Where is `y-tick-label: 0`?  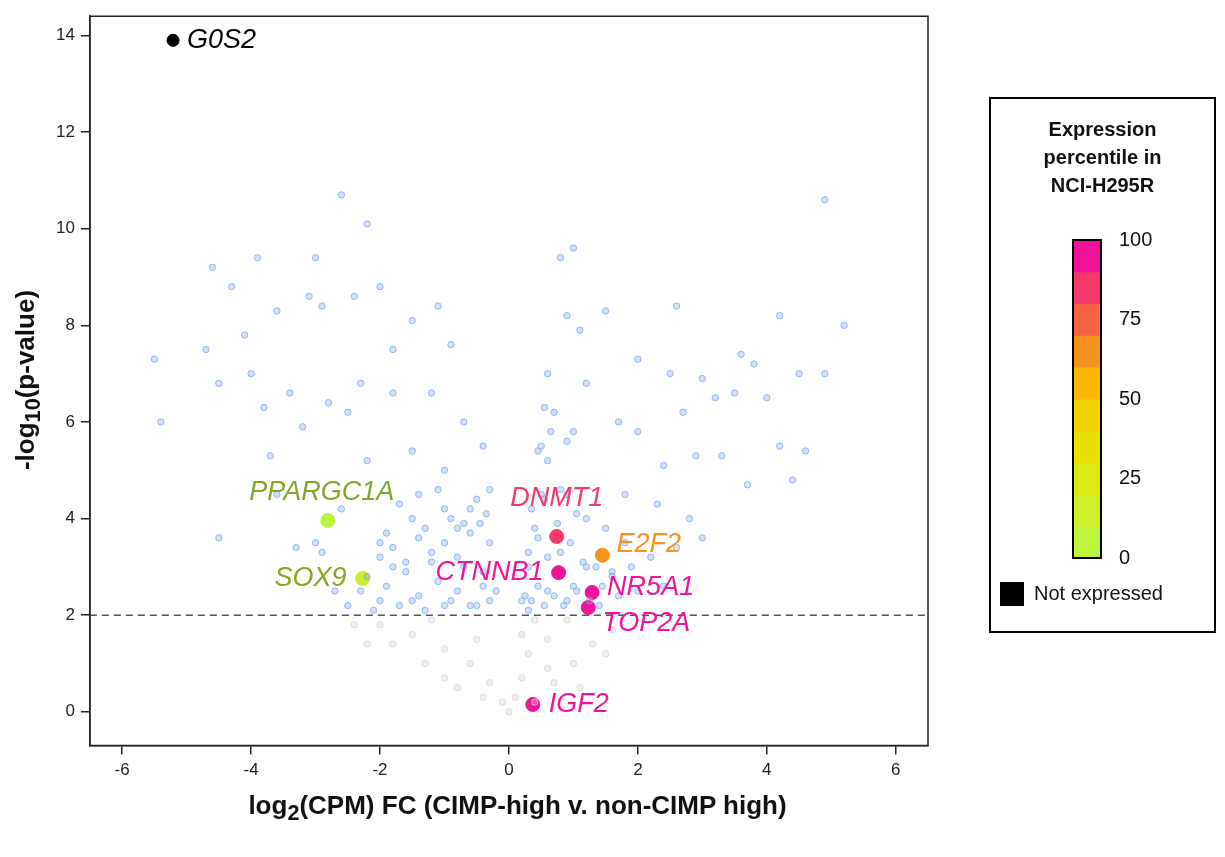
y-tick-label: 0 is located at coordinates (70, 711).